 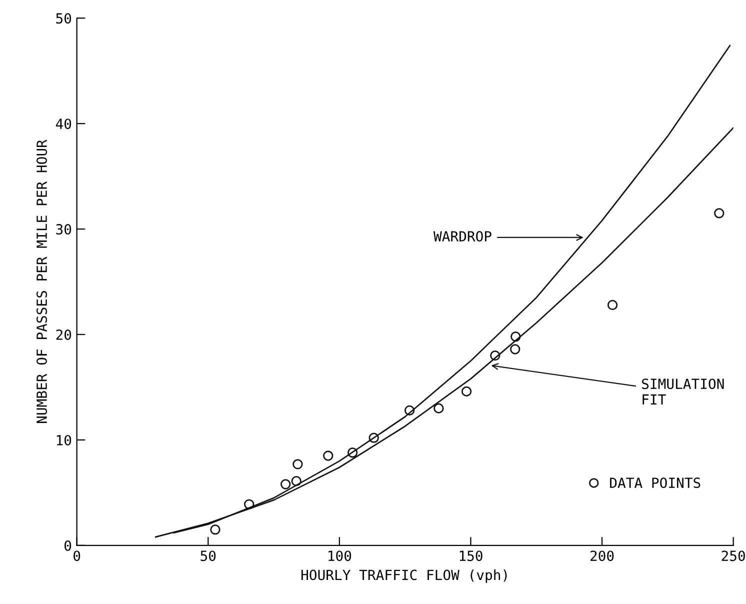 What do you see at coordinates (471, 556) in the screenshot?
I see `x-tick-label: 150` at bounding box center [471, 556].